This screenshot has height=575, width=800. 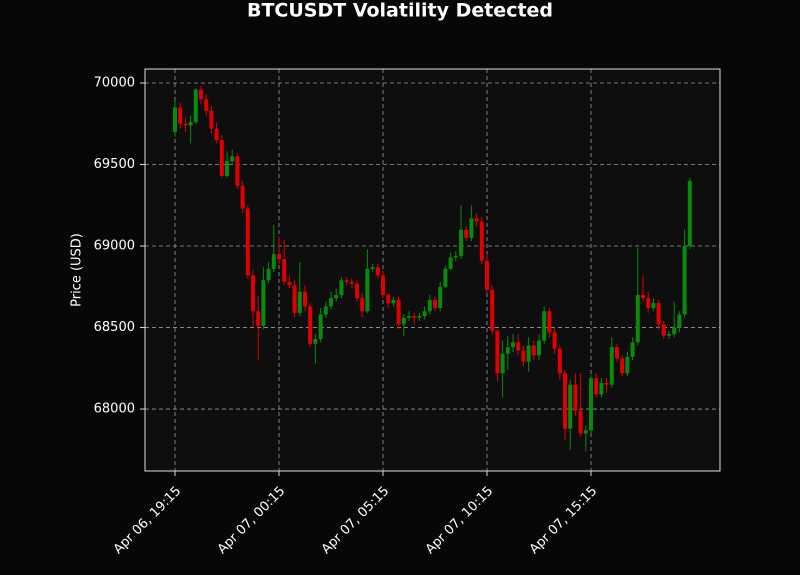 I want to click on chart-title: BTCUSDT Volatility Detected, so click(x=400, y=11).